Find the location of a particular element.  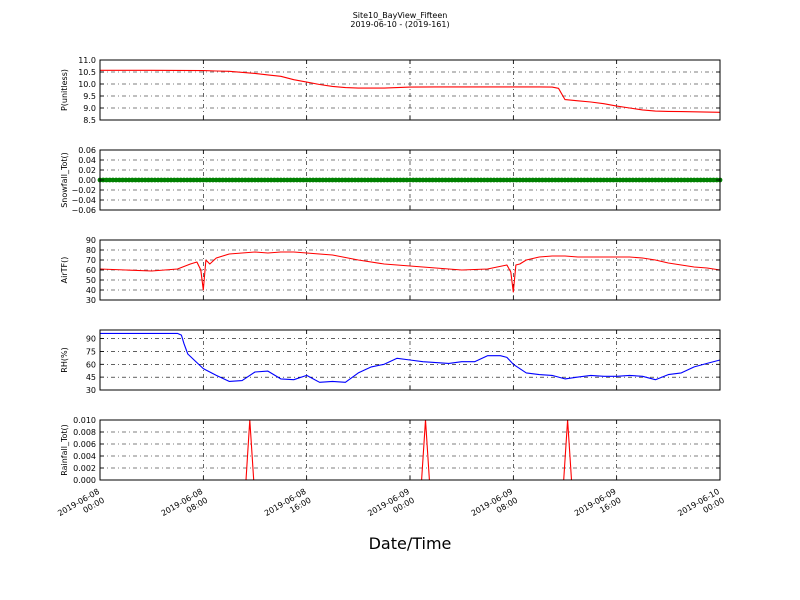

x-tick-label: 2019-06-1000:00 is located at coordinates (701, 507).